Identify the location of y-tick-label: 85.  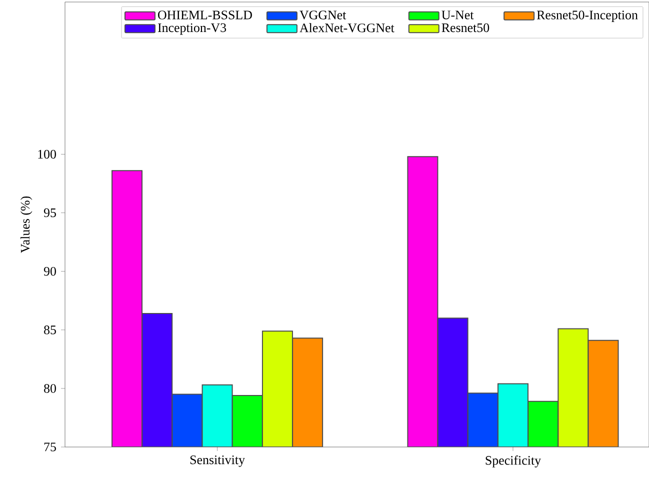
(50, 330).